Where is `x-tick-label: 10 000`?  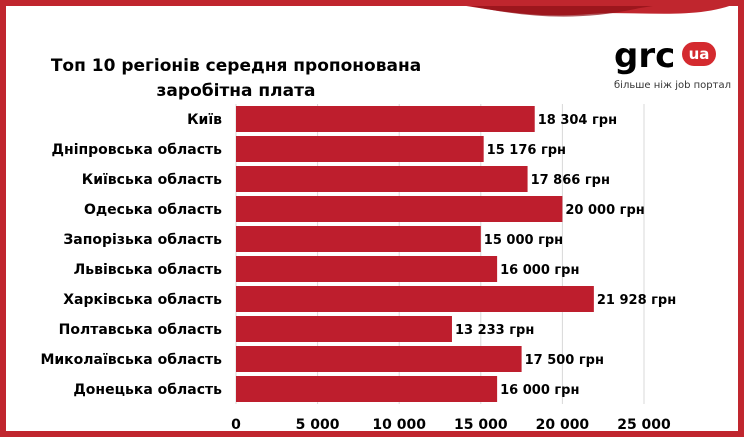 x-tick-label: 10 000 is located at coordinates (399, 425).